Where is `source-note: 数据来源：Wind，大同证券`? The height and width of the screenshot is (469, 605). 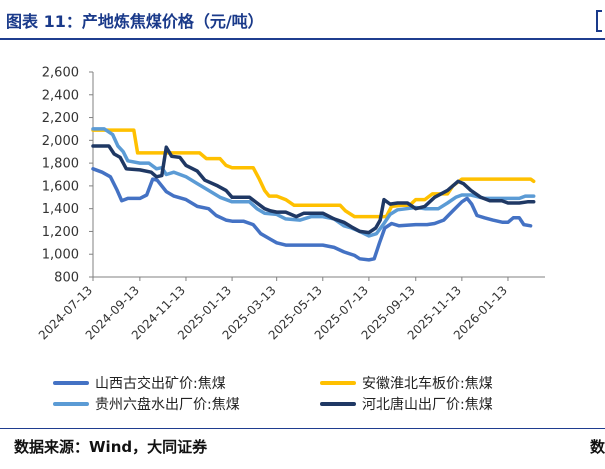 source-note: 数据来源：Wind，大同证券 is located at coordinates (111, 447).